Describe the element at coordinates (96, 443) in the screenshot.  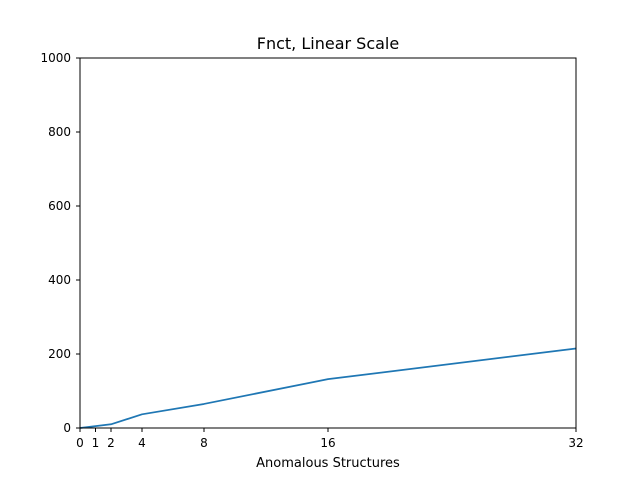
I see `x-tick-label: 1` at that location.